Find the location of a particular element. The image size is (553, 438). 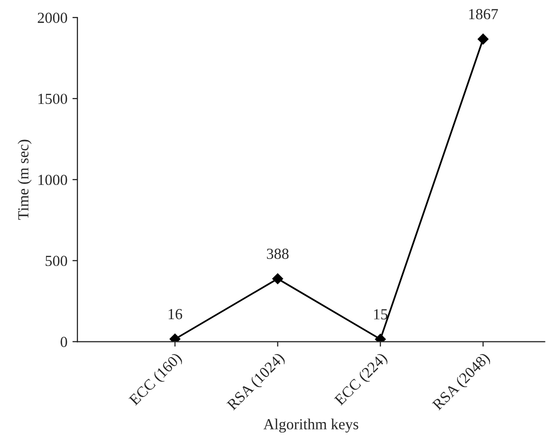

y-tick-label: 0 is located at coordinates (64, 342).